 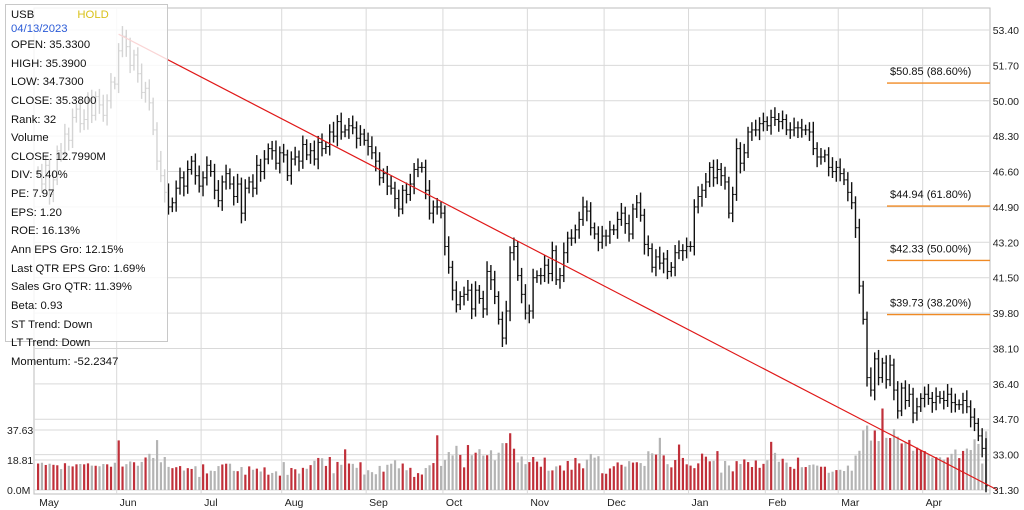 What do you see at coordinates (18, 491) in the screenshot?
I see `volume-tick-label: 0.0M` at bounding box center [18, 491].